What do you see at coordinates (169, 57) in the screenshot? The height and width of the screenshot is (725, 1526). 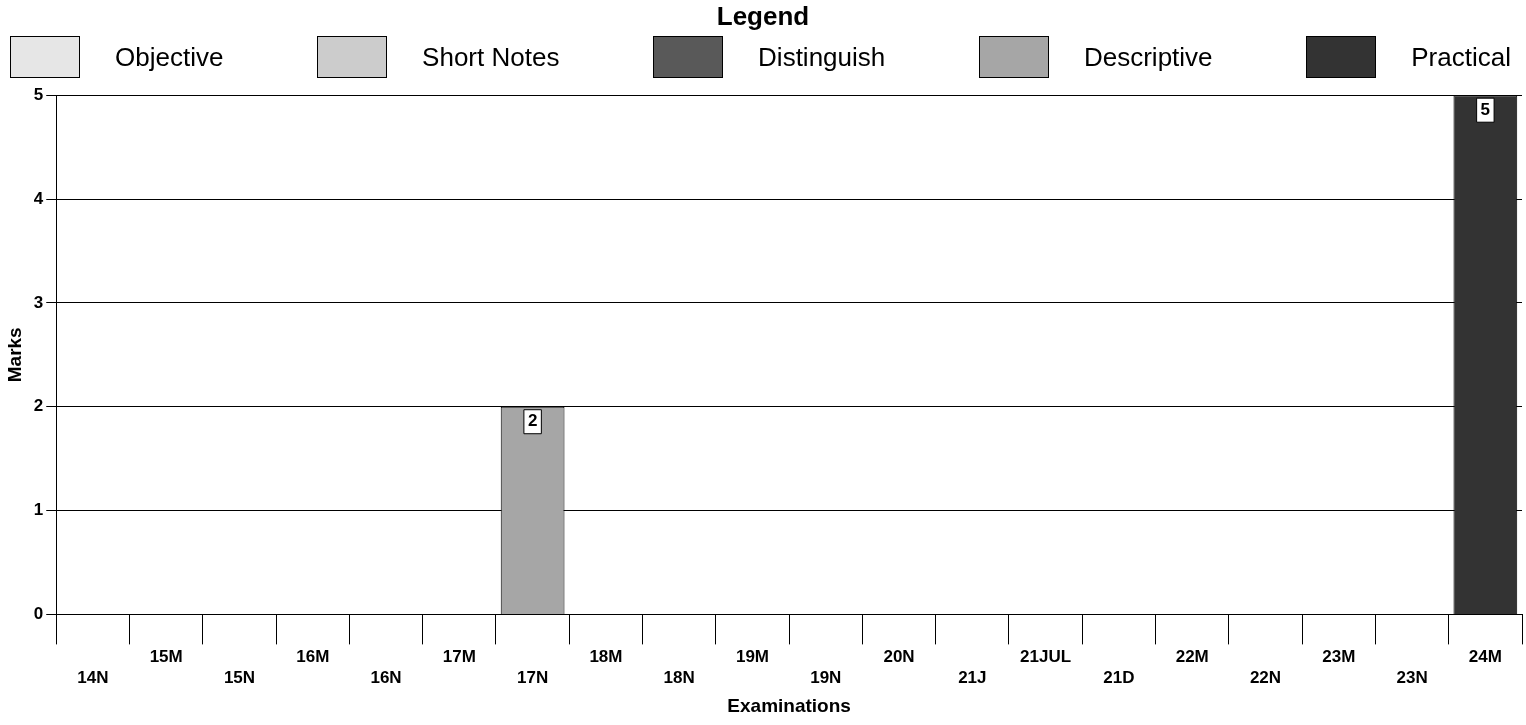 I see `legend-label: Objective` at bounding box center [169, 57].